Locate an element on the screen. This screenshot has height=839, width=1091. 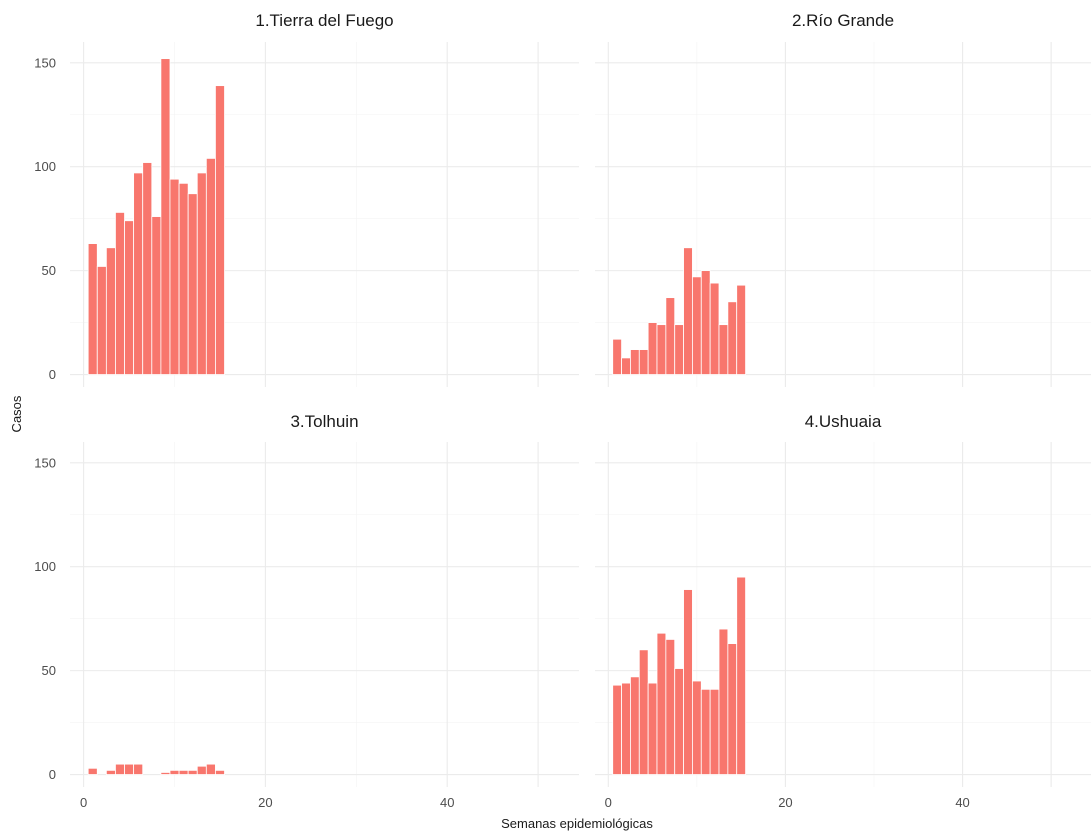
y-axis-title: Casos is located at coordinates (16, 413).